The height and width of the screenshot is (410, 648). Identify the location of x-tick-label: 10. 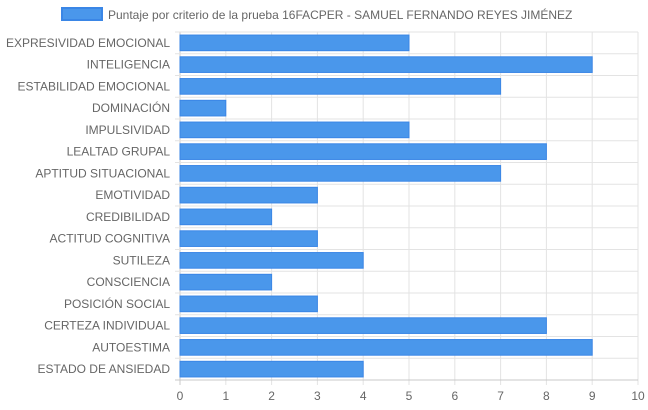
(638, 396).